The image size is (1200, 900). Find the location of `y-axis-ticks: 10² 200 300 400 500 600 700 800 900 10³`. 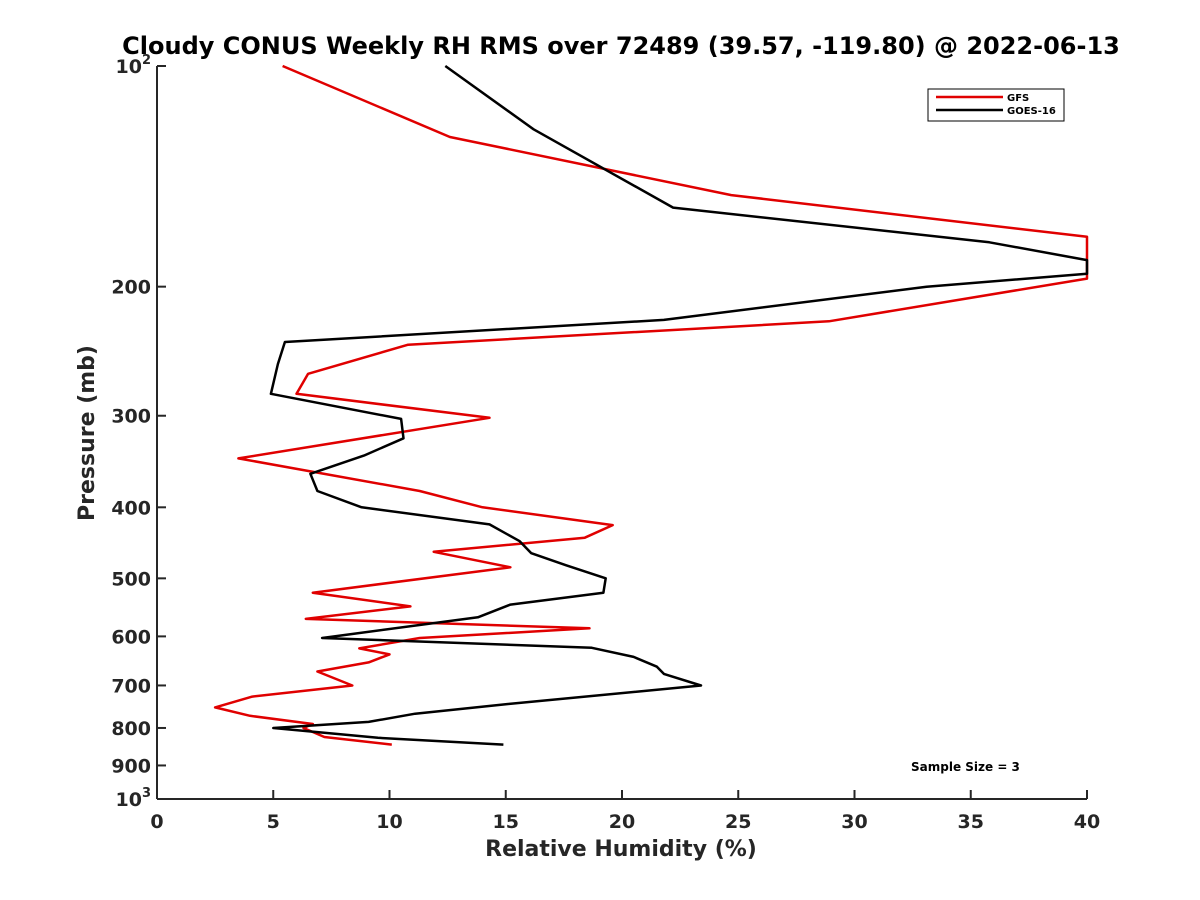

y-axis-ticks: 10² 200 300 400 500 600 700 800 900 10³ is located at coordinates (138, 432).